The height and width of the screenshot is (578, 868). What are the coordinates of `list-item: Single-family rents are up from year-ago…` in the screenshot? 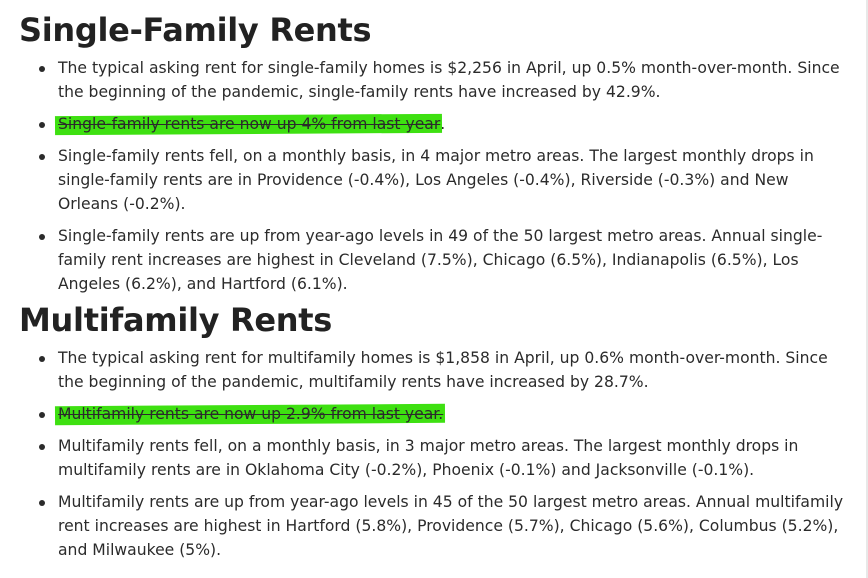 It's located at (430, 260).